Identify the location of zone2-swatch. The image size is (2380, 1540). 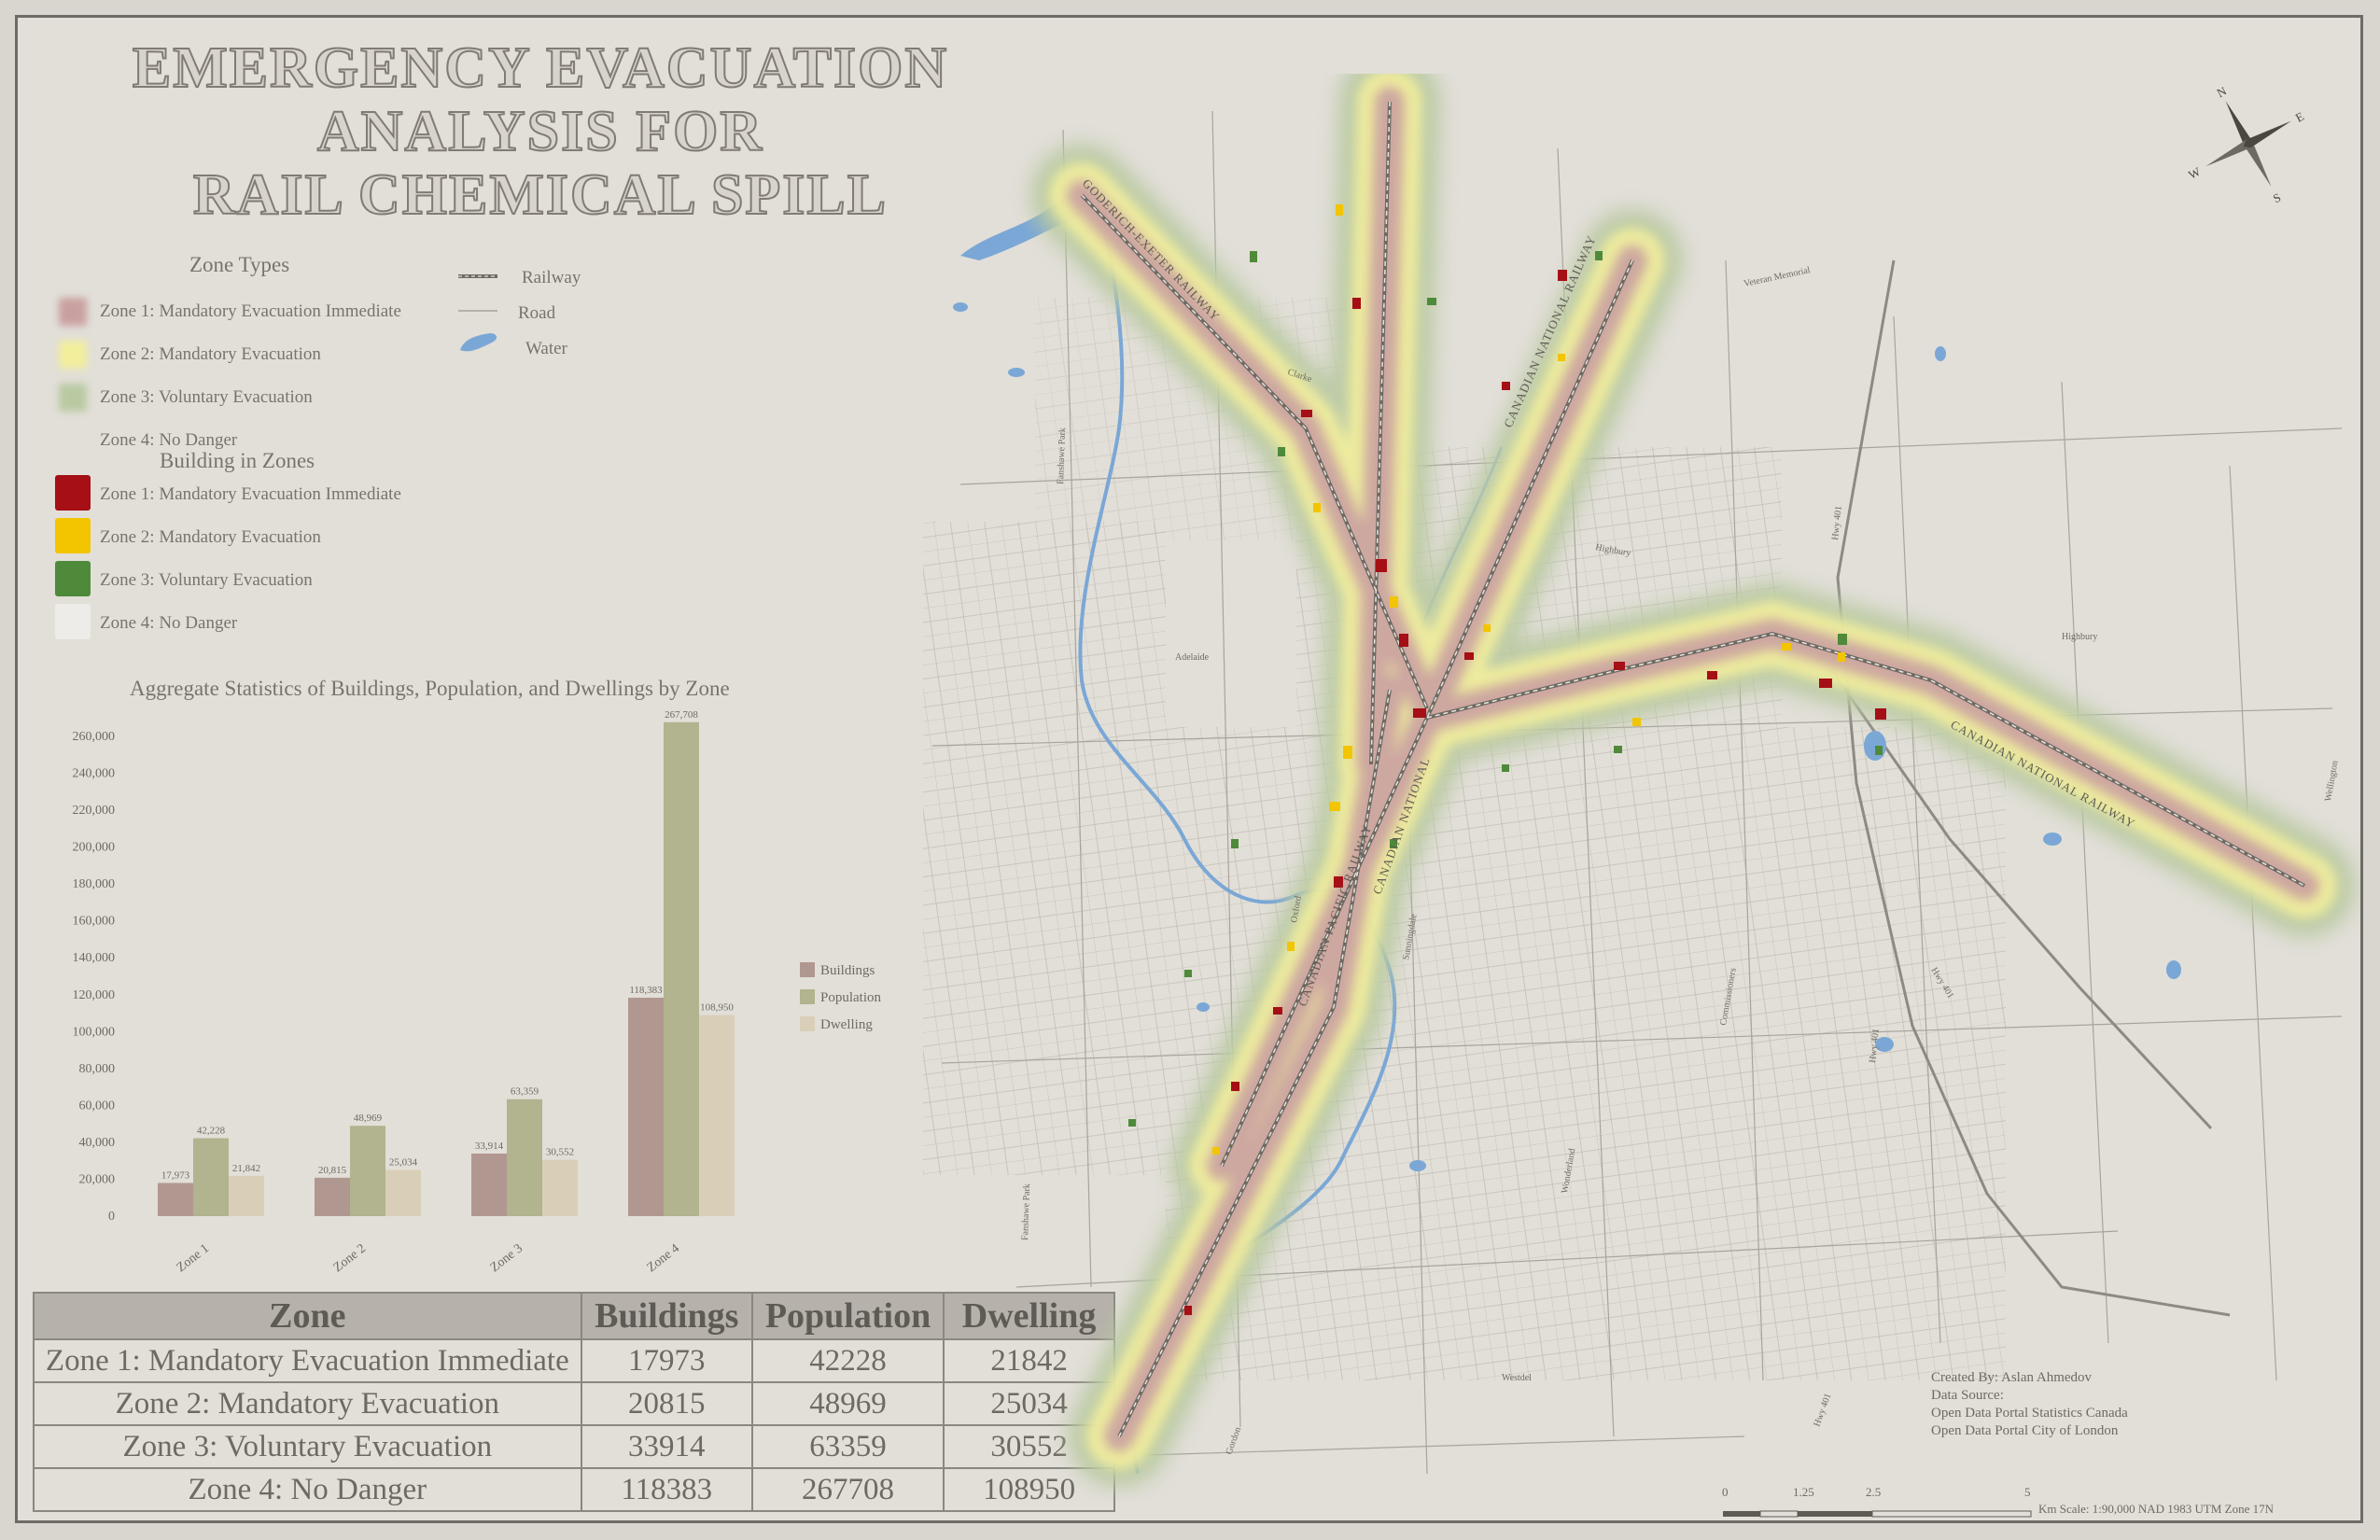
(73, 355).